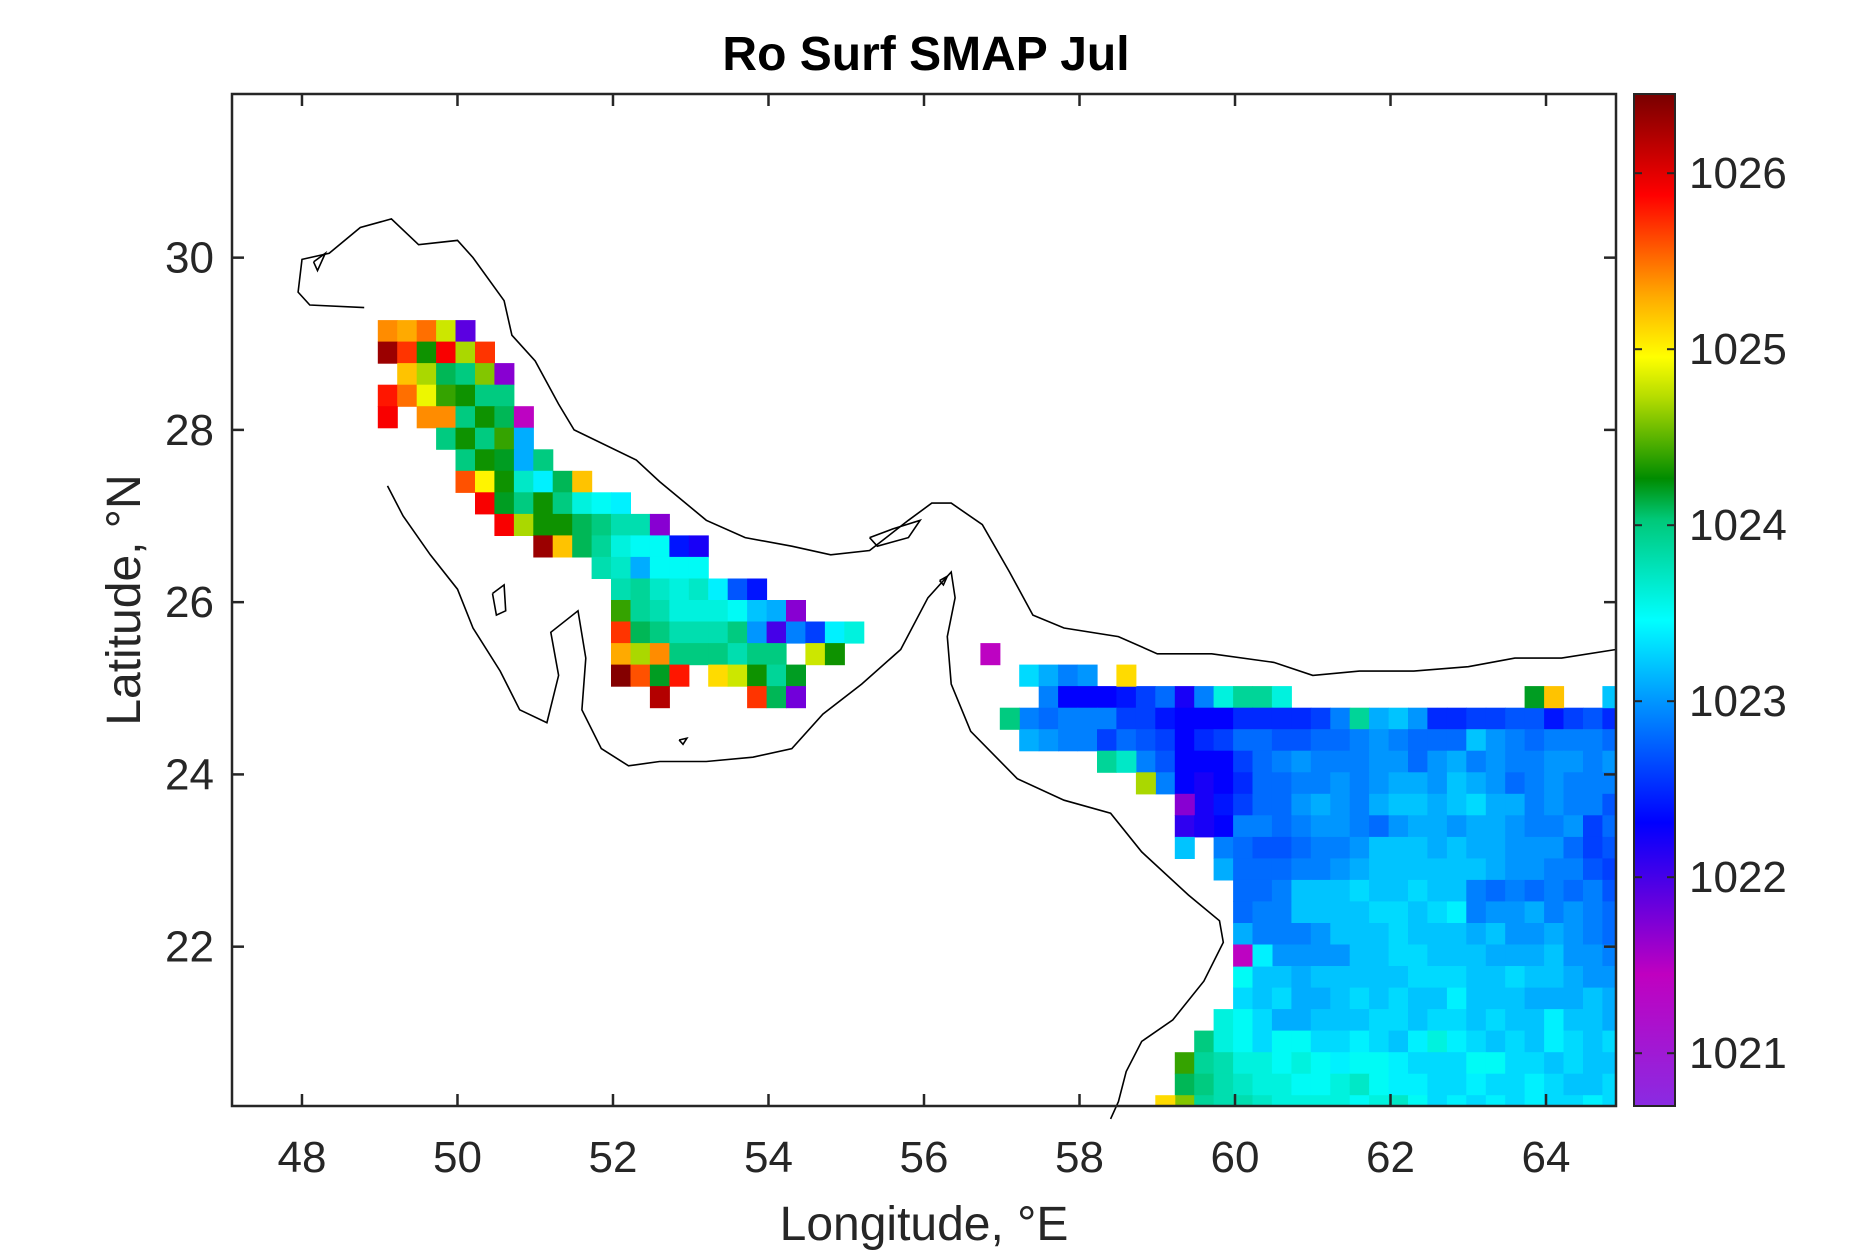  I want to click on colorbar-tick-label: 1024, so click(1738, 525).